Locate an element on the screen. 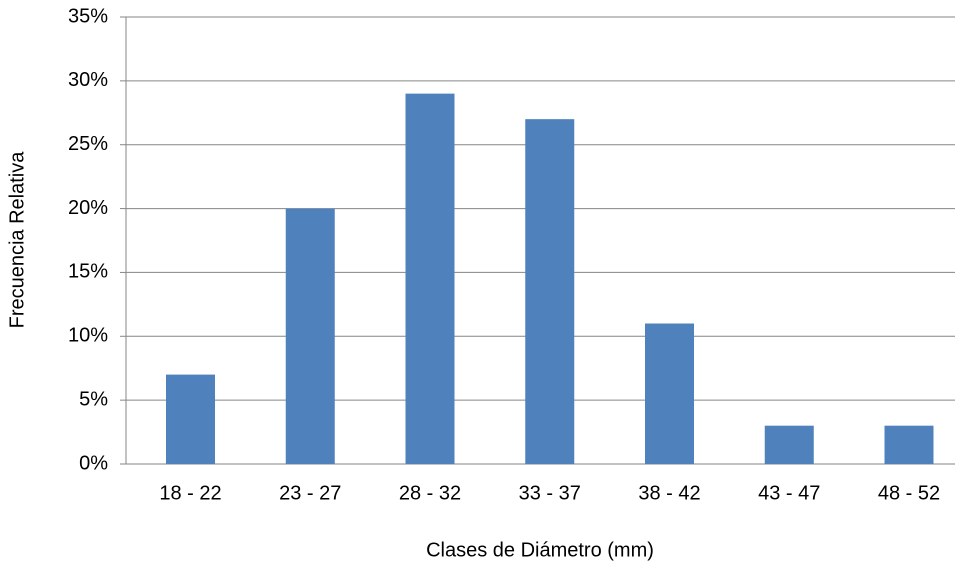 This screenshot has width=961, height=566. x-tick-label: 23 - 27 is located at coordinates (310, 493).